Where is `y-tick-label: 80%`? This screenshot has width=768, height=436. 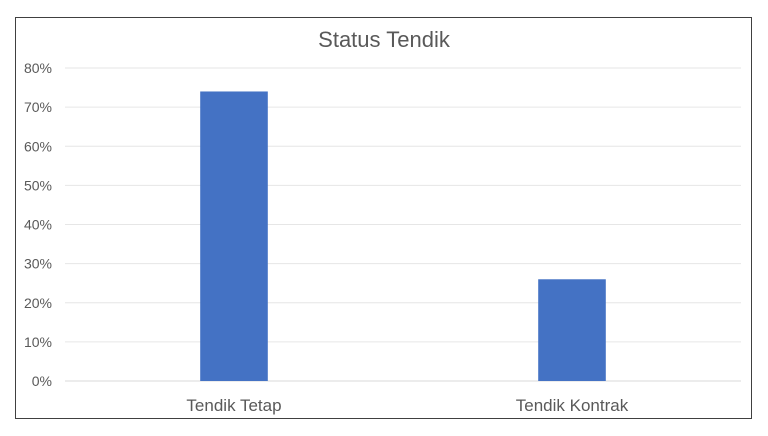
y-tick-label: 80% is located at coordinates (38, 68).